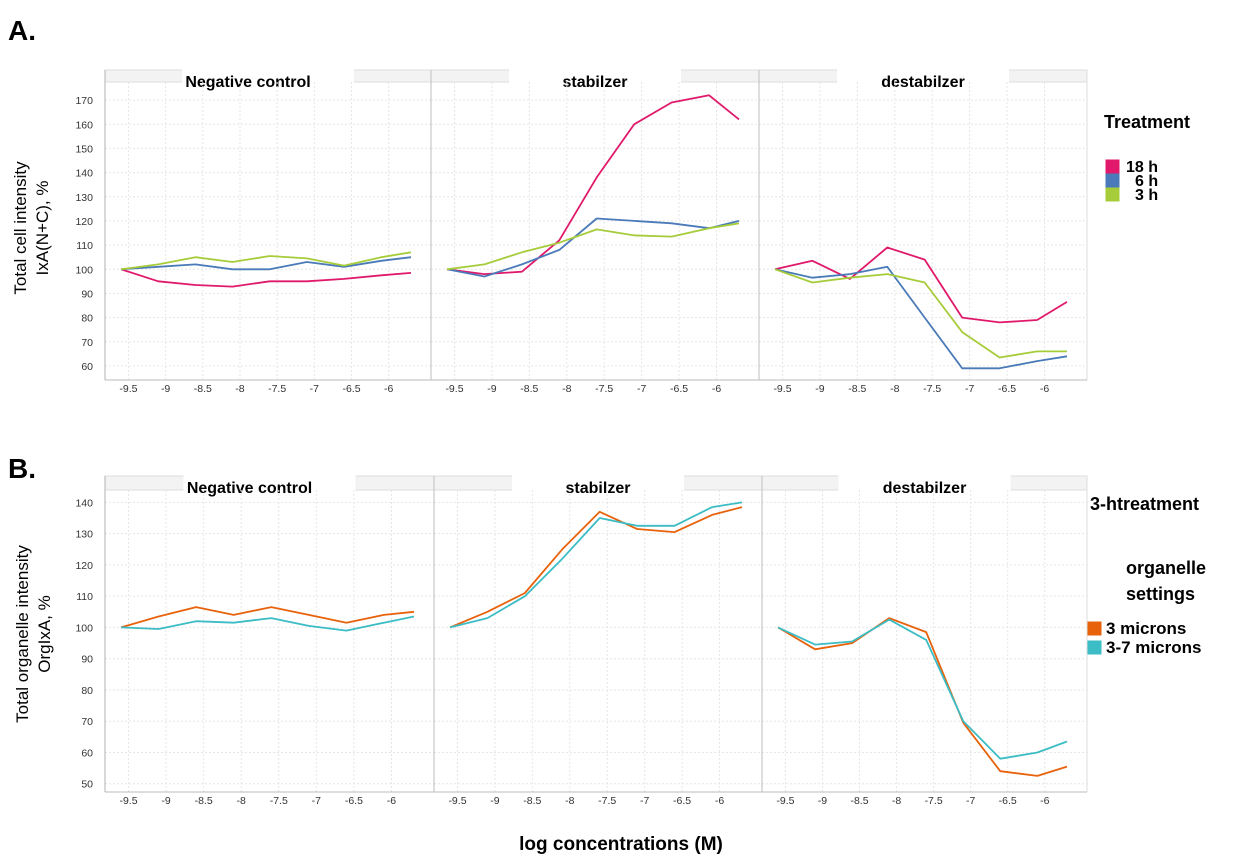 The height and width of the screenshot is (856, 1242). Describe the element at coordinates (42, 228) in the screenshot. I see `y-axis-title: IxA(N+C), %` at that location.